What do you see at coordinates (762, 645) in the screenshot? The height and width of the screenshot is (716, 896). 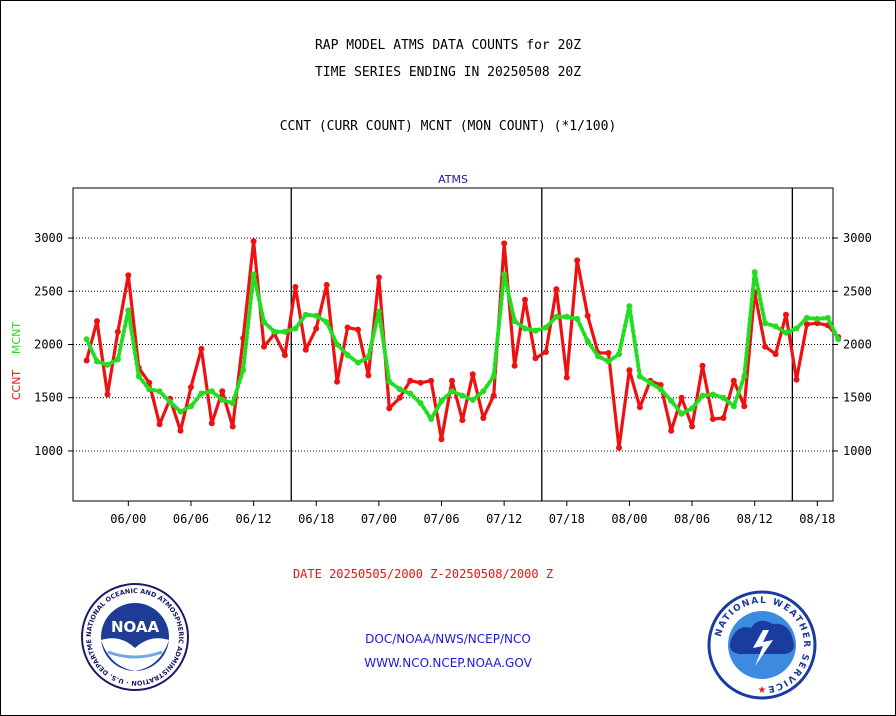 I see `nws-logo: NATIONAL WEATHER SERVICE ★` at bounding box center [762, 645].